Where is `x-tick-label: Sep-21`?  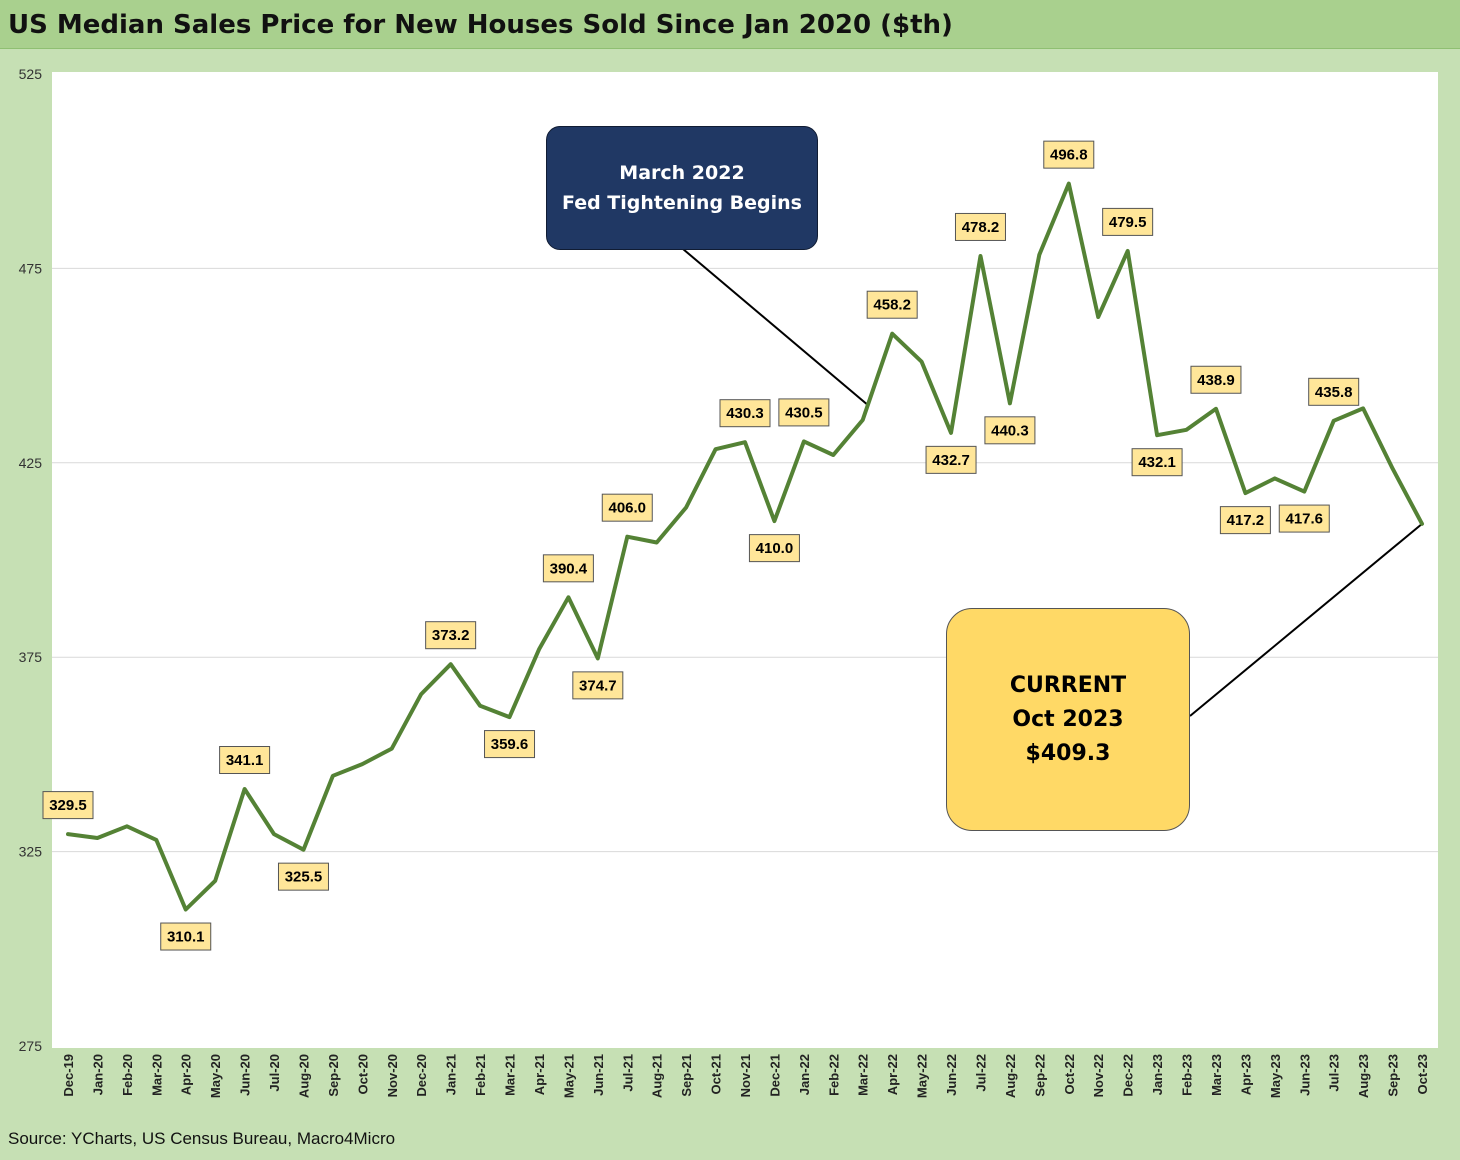
x-tick-label: Sep-21 is located at coordinates (686, 1075).